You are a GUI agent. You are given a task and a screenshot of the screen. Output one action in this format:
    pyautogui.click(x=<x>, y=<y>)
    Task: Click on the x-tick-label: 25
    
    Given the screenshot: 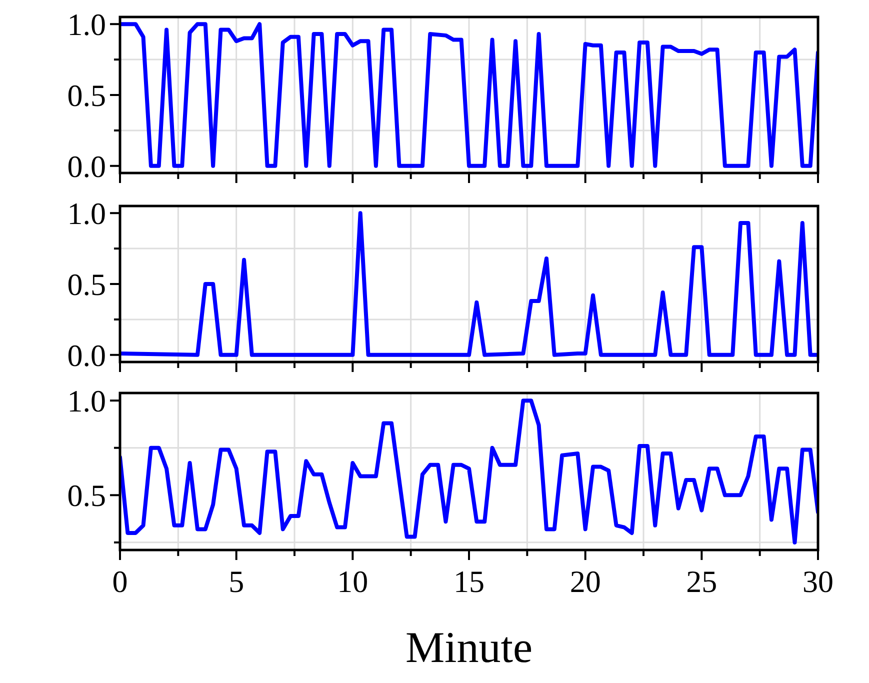 What is the action you would take?
    pyautogui.click(x=702, y=581)
    